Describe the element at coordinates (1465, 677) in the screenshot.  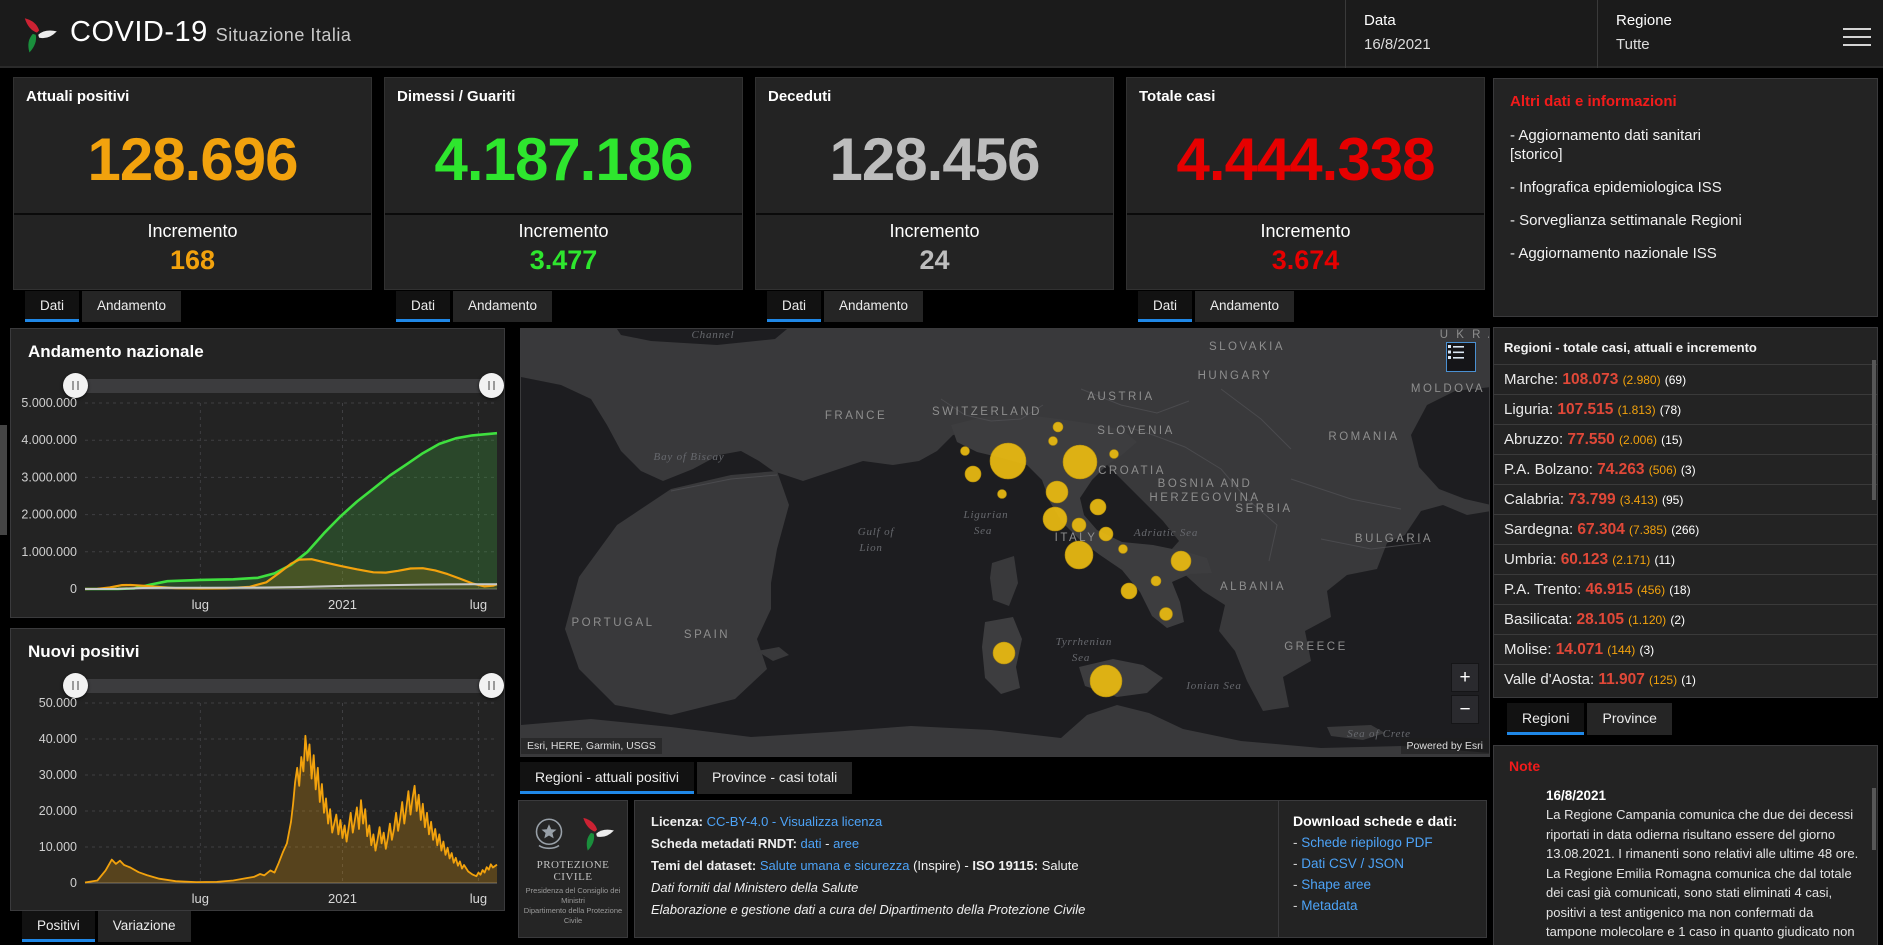
I see `map-zoom-in-button: +` at that location.